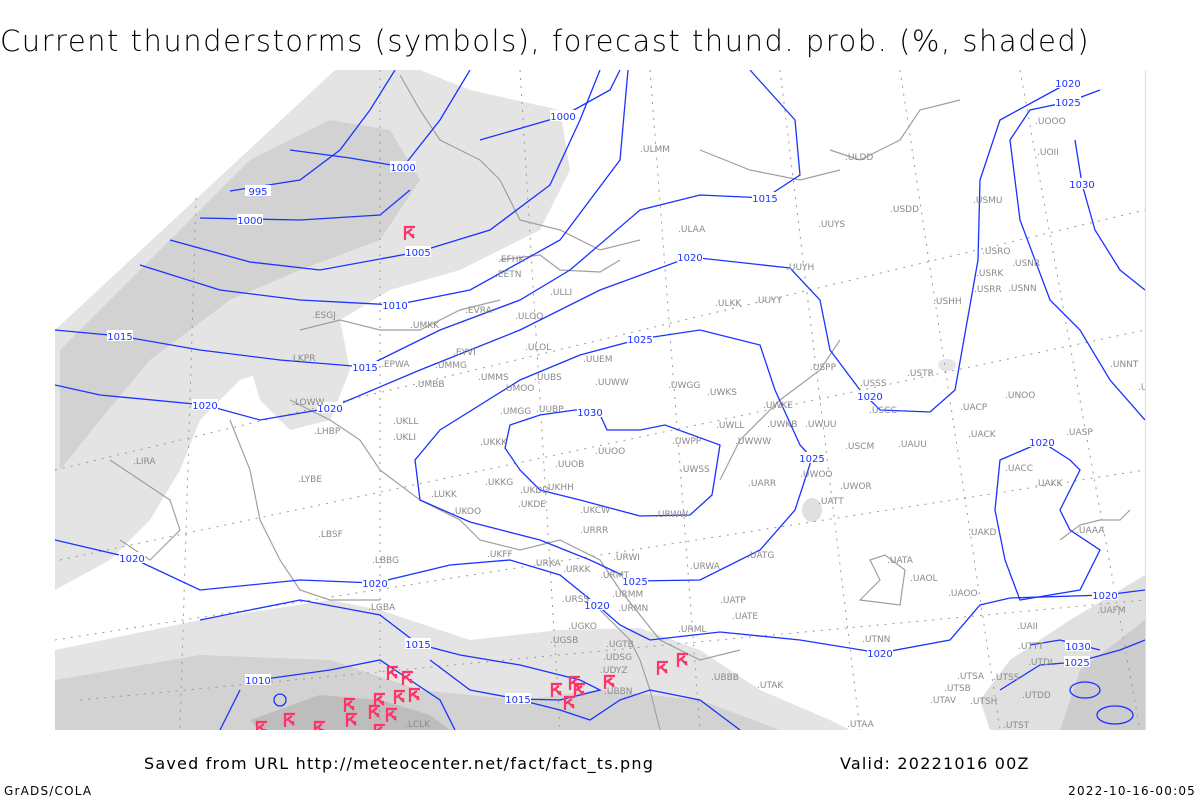 The image size is (1200, 800). What do you see at coordinates (511, 260) in the screenshot?
I see `station-label: .EFHK` at bounding box center [511, 260].